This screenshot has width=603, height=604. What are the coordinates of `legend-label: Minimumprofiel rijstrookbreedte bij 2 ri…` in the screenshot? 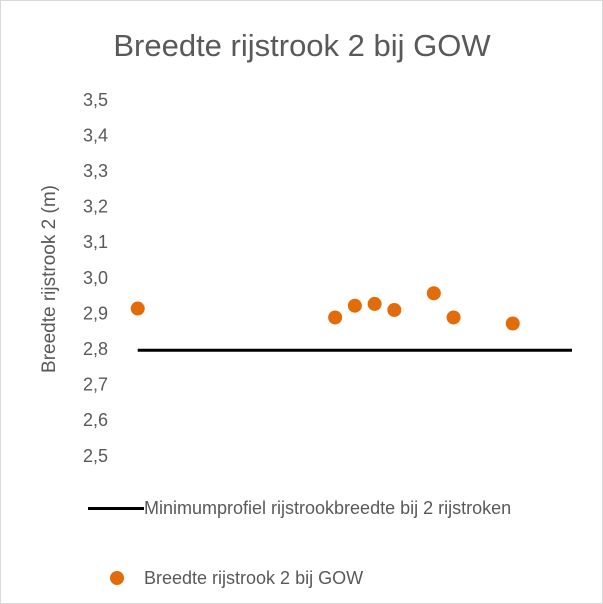 It's located at (328, 508).